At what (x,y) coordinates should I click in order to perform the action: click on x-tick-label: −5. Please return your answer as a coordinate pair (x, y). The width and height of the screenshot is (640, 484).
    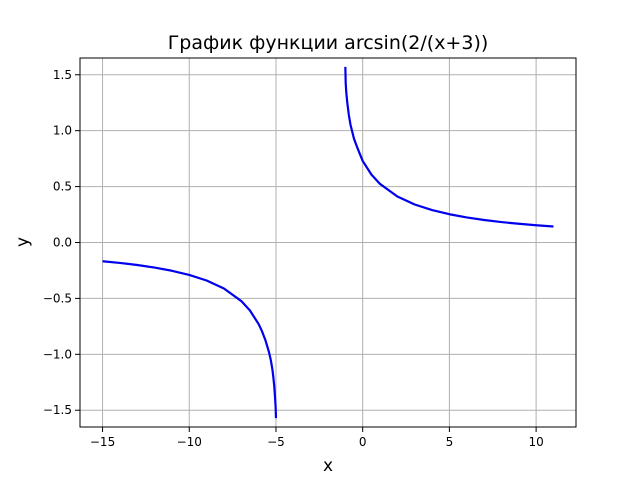
    Looking at the image, I should click on (276, 442).